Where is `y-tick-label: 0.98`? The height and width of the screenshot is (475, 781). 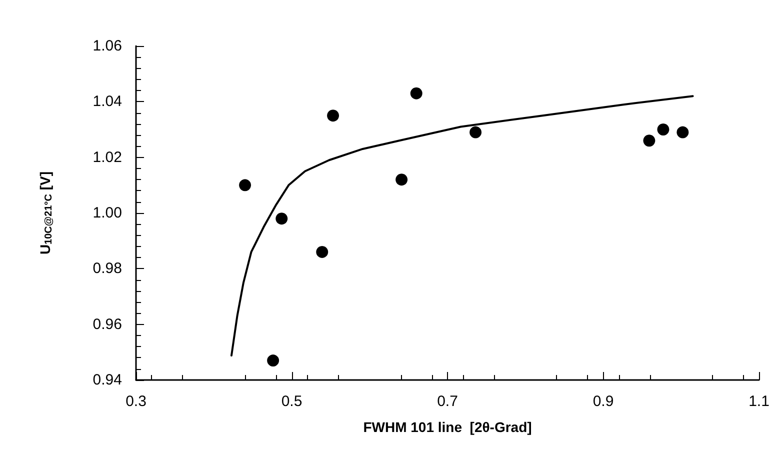 y-tick-label: 0.98 is located at coordinates (107, 269).